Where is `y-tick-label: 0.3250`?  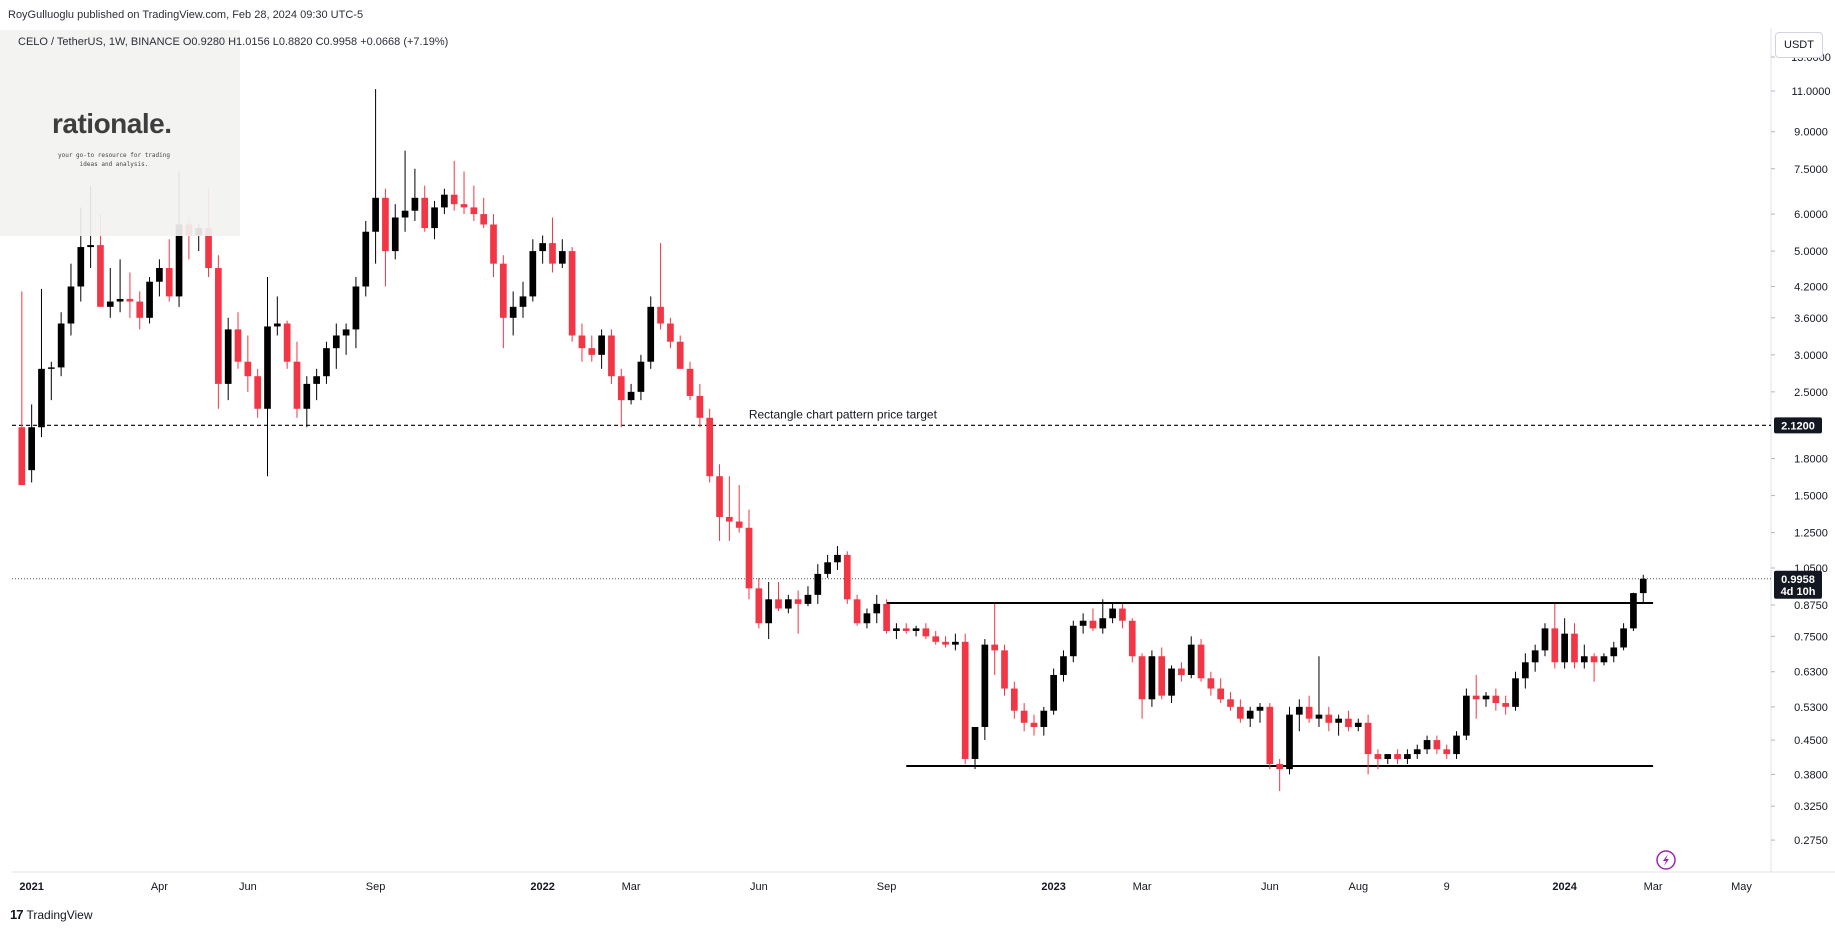 y-tick-label: 0.3250 is located at coordinates (1811, 807).